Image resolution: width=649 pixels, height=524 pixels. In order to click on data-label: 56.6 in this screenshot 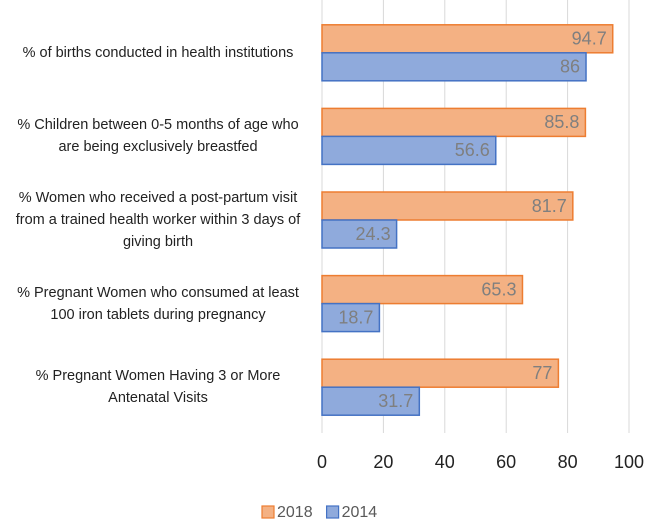, I will do `click(472, 150)`.